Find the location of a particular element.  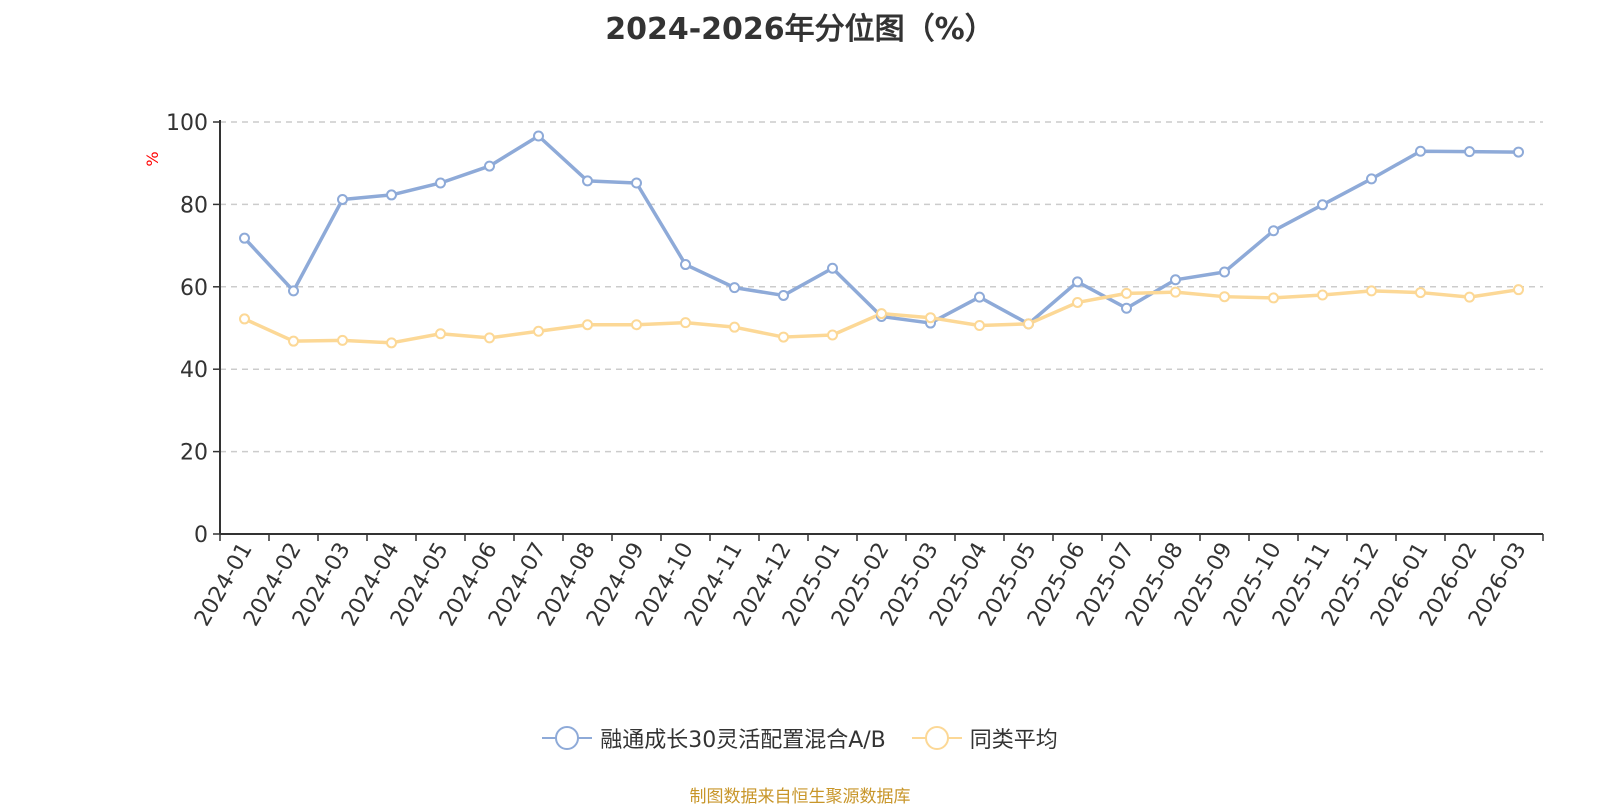

legend: 融通成长30灵活配置混合A/B 同类平均 is located at coordinates (800, 738).